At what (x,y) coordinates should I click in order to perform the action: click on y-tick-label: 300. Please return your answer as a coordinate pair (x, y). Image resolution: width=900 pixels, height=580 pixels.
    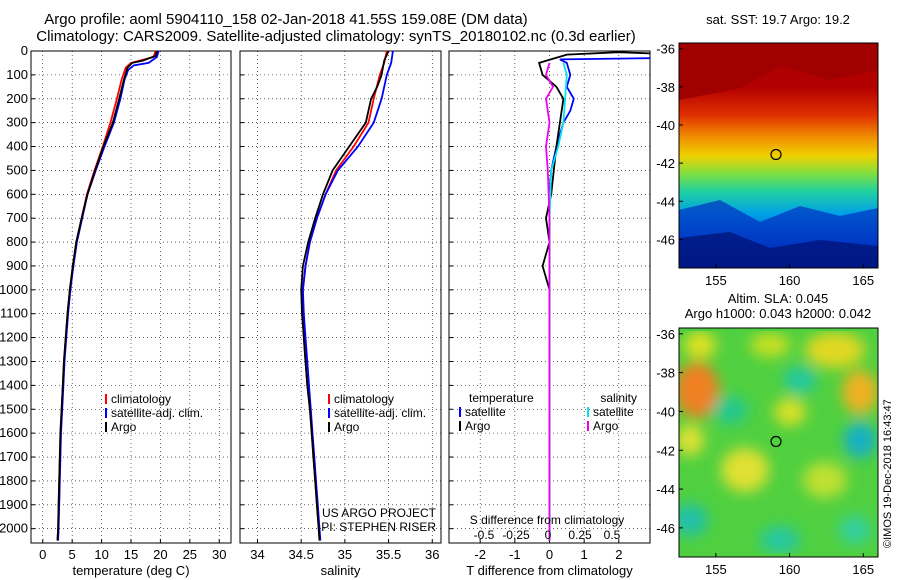
    Looking at the image, I should click on (17, 122).